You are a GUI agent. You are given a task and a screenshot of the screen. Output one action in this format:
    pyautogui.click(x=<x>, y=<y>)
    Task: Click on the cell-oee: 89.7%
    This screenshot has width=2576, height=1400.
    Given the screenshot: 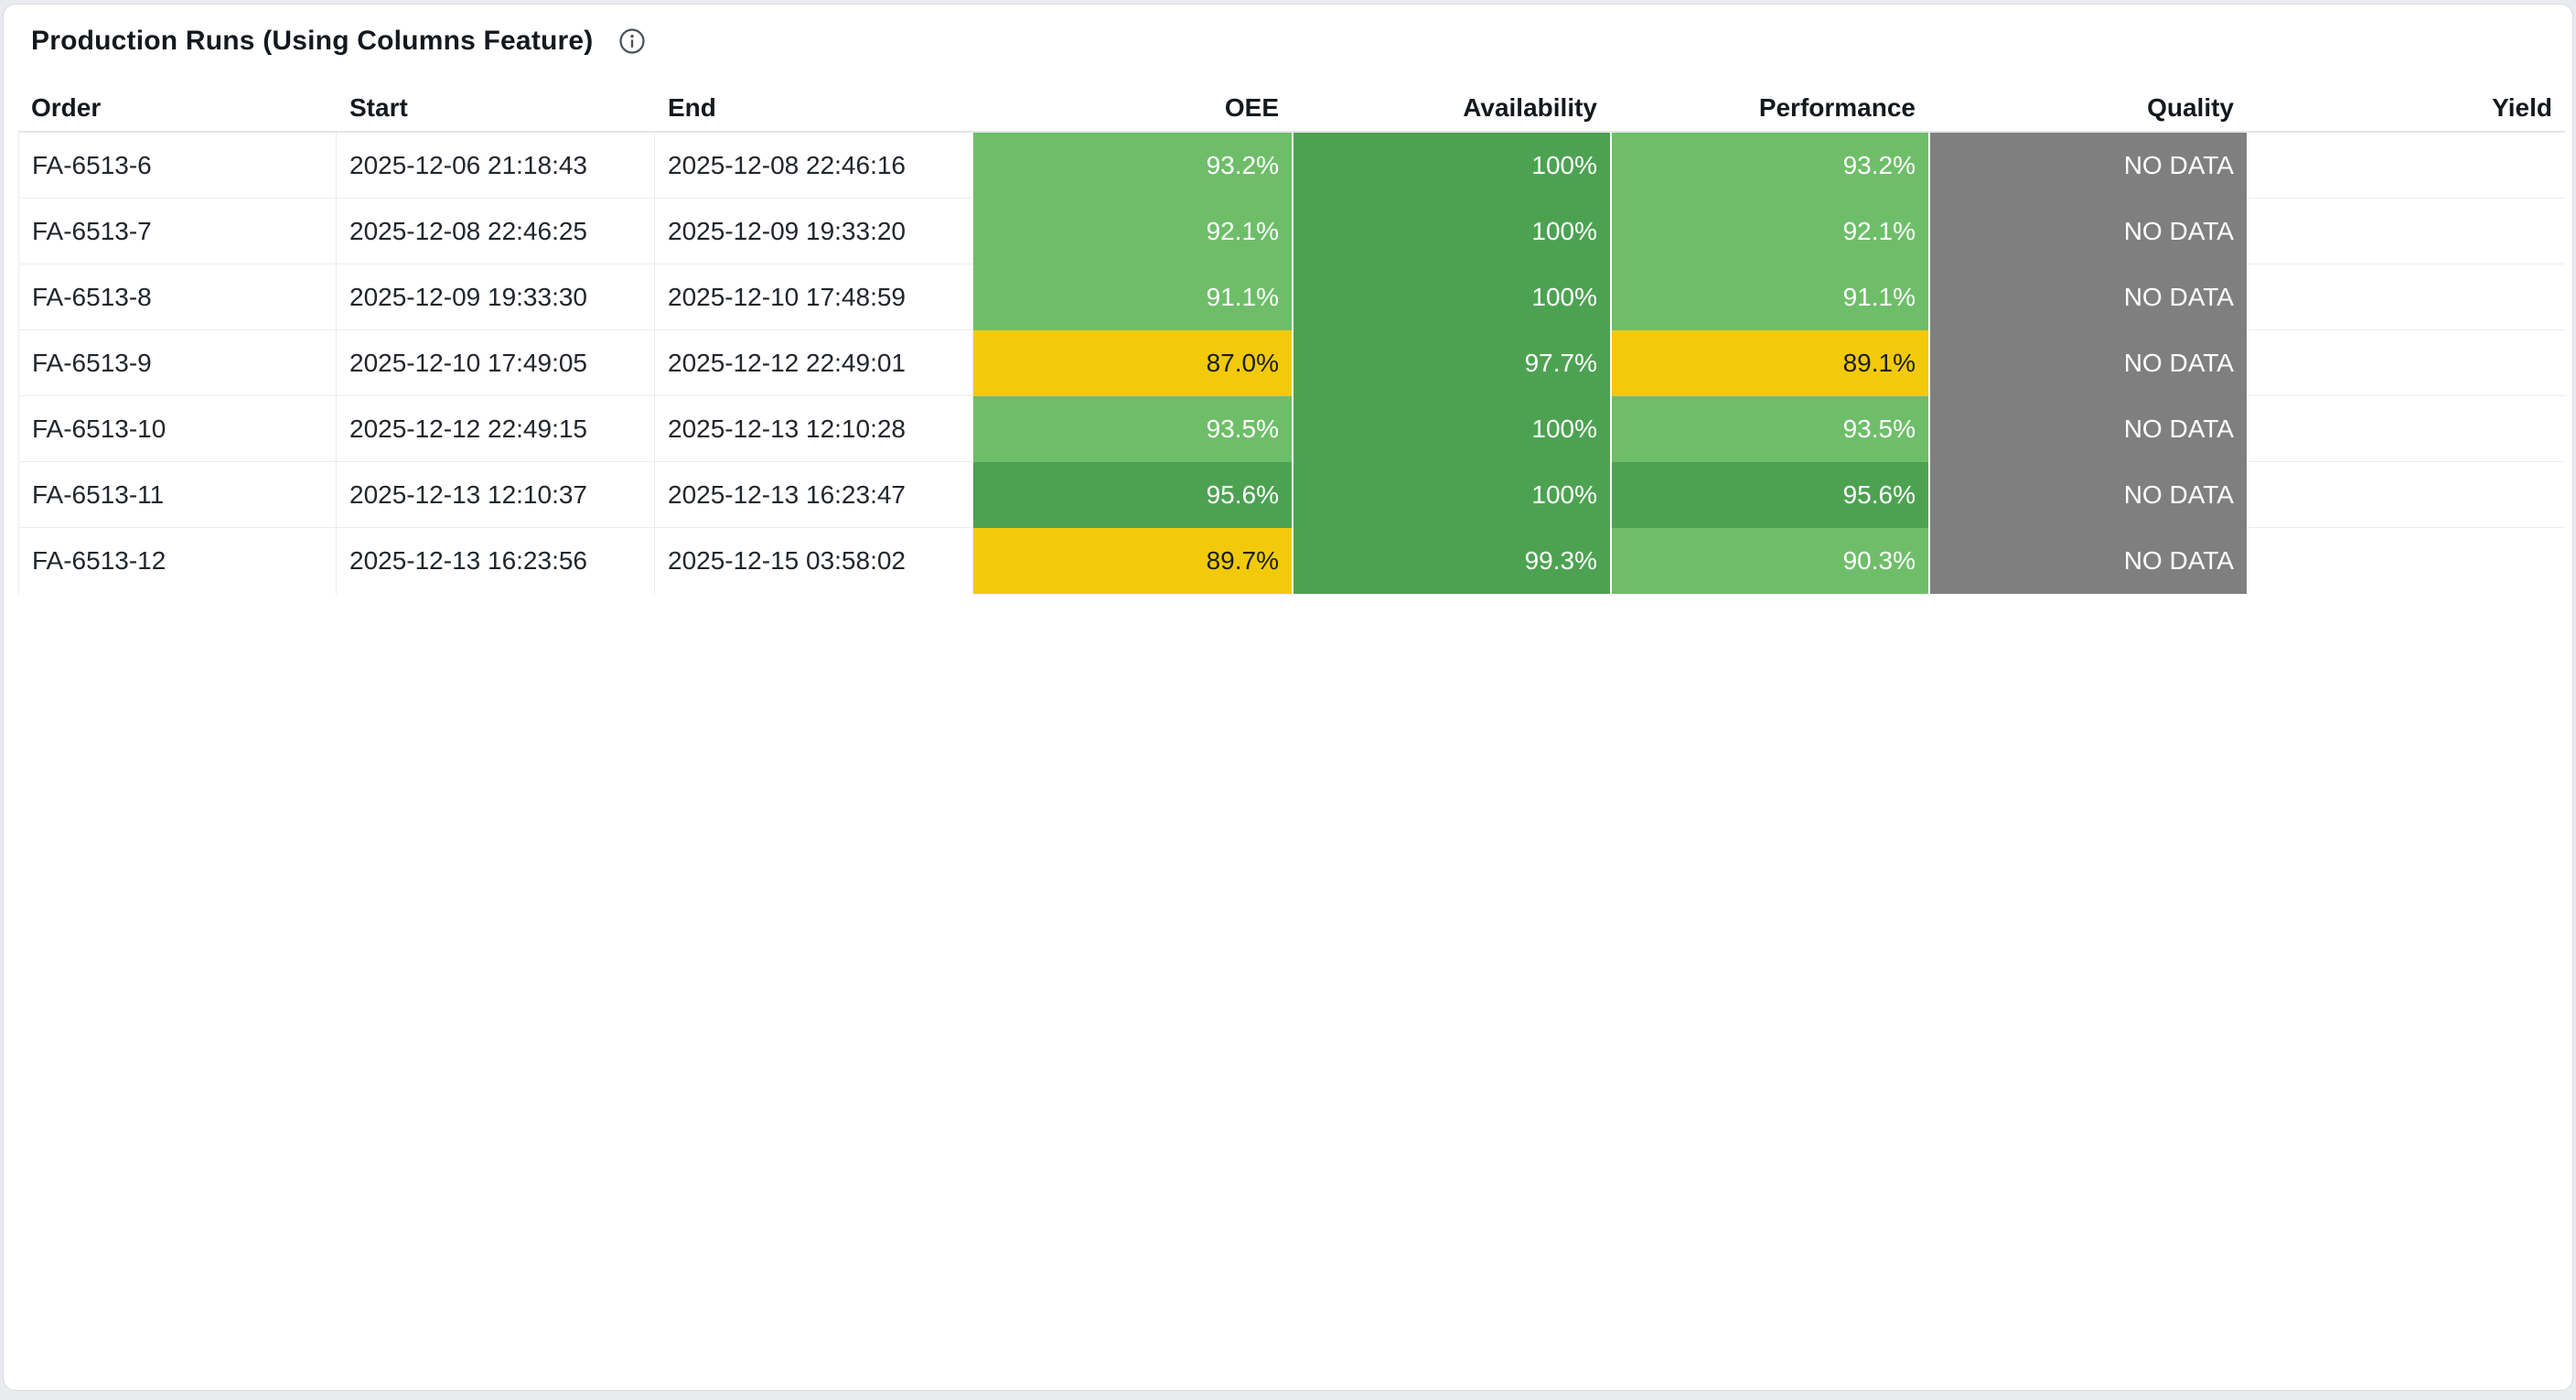 What is the action you would take?
    pyautogui.click(x=1133, y=561)
    